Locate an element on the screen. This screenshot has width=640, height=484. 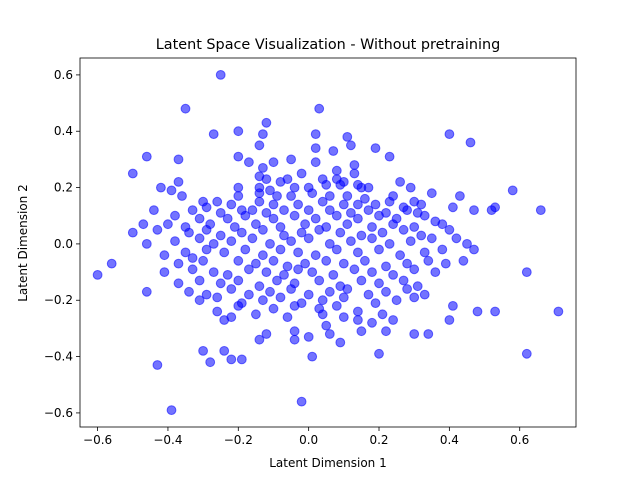
x-tick-label: 0.6 is located at coordinates (519, 440).